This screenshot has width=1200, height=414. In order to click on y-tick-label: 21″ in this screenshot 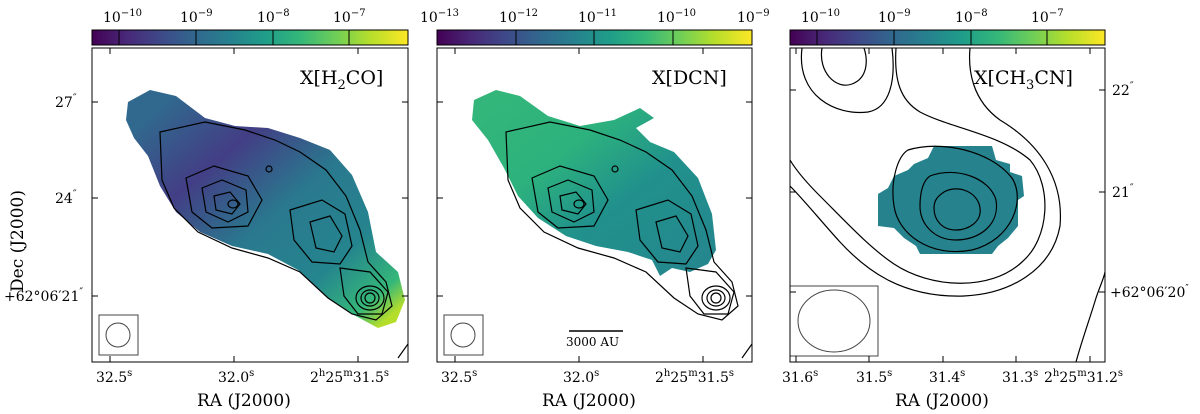, I will do `click(1123, 192)`.